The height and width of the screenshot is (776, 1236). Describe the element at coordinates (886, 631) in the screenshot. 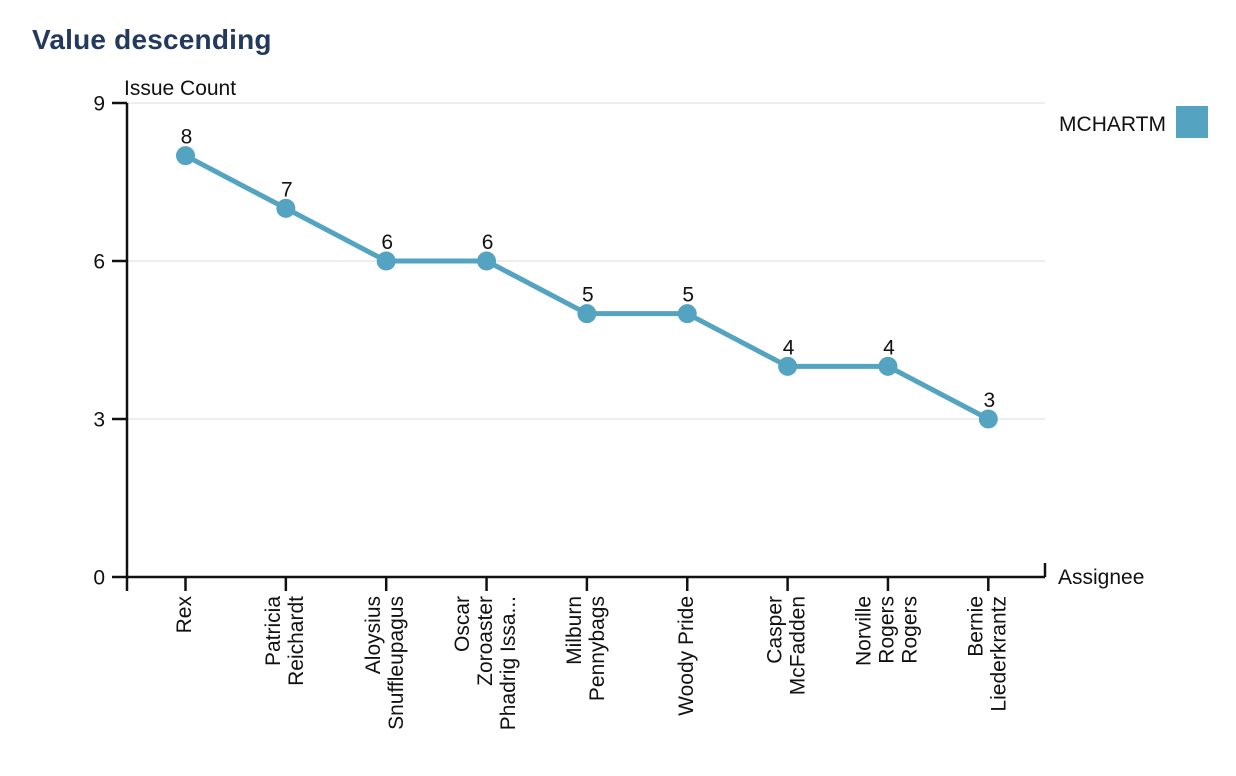

I see `x-tick-label: NorvilleRogersRogers` at that location.